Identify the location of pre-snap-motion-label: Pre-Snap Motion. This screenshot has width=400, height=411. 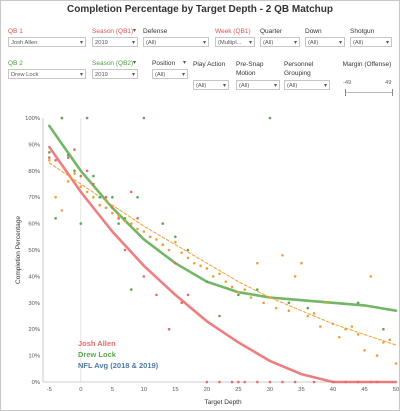
(250, 69).